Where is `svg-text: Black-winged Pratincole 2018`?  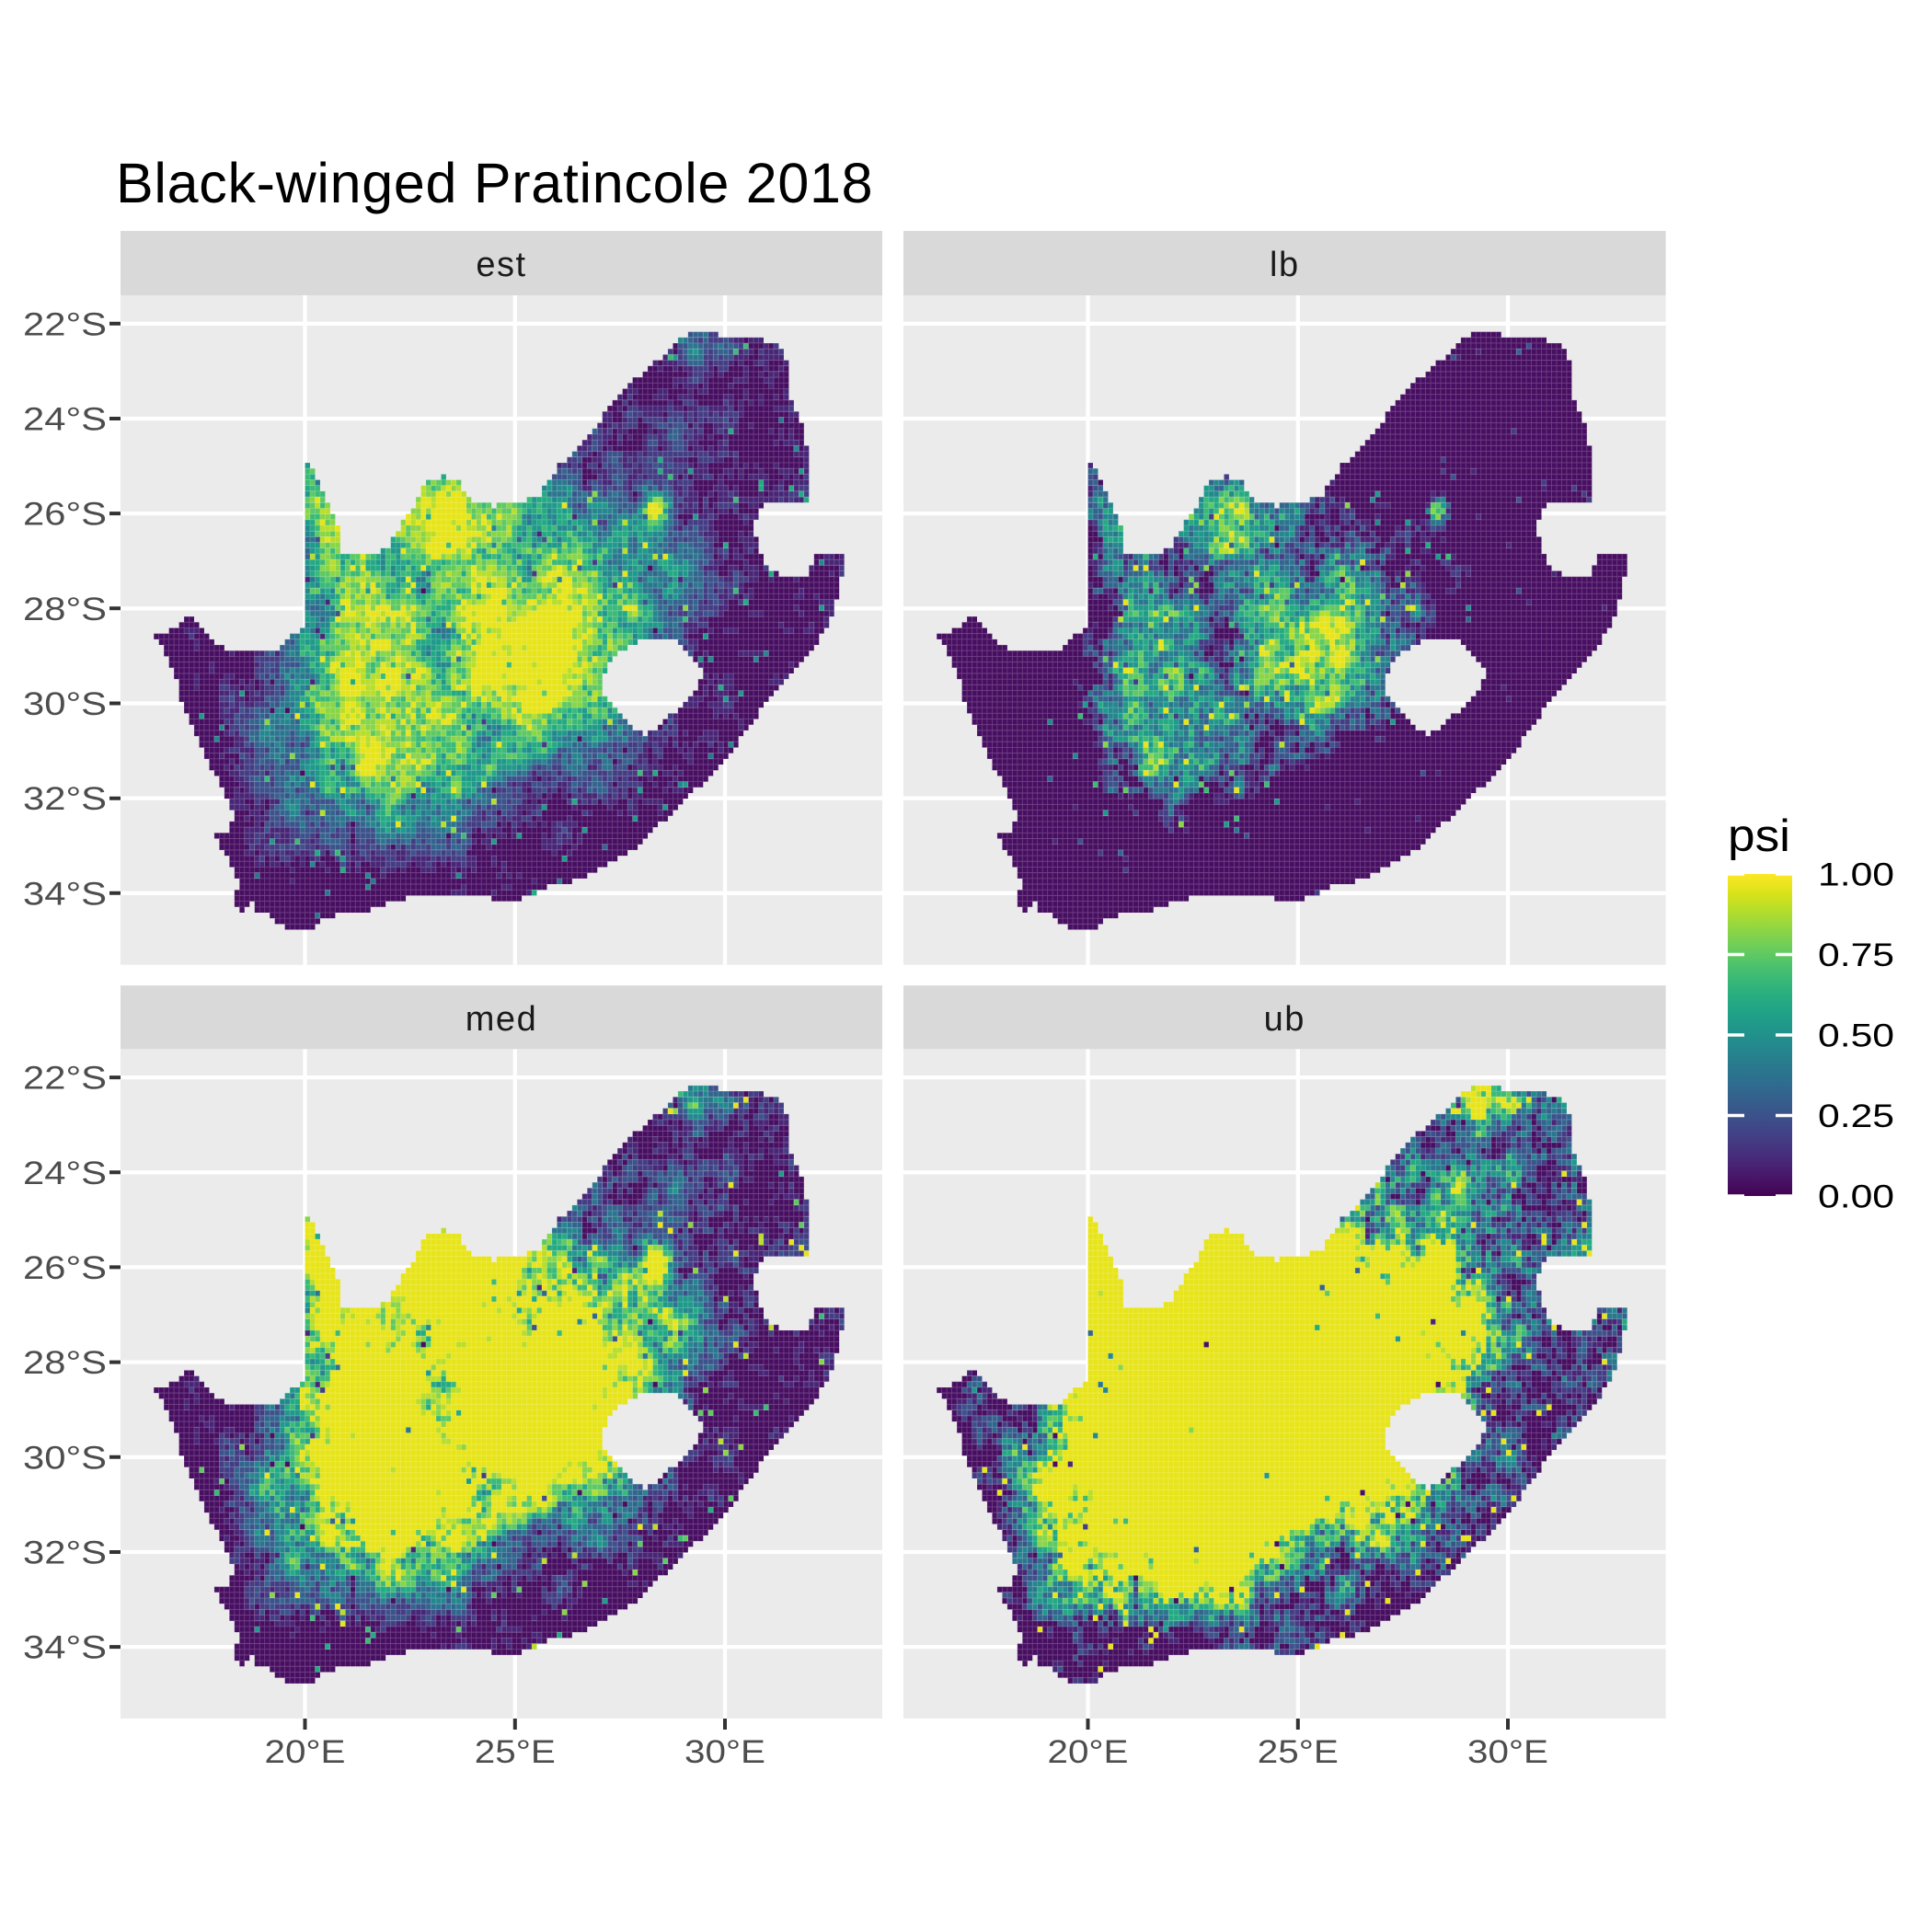 svg-text: Black-winged Pratincole 2018 is located at coordinates (494, 183).